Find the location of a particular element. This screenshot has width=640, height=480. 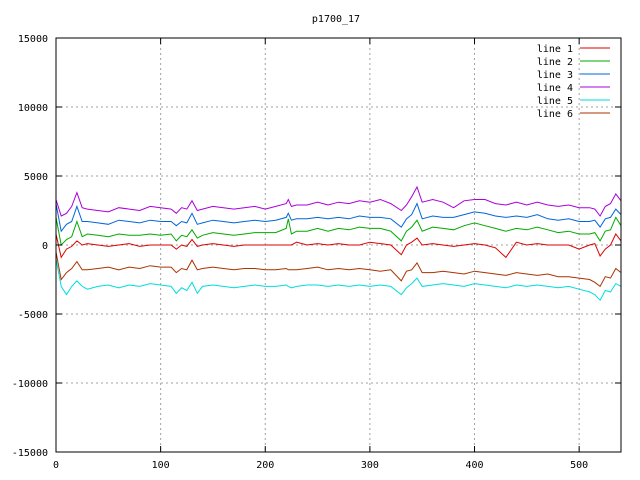

legend-label: line 1 is located at coordinates (555, 49).